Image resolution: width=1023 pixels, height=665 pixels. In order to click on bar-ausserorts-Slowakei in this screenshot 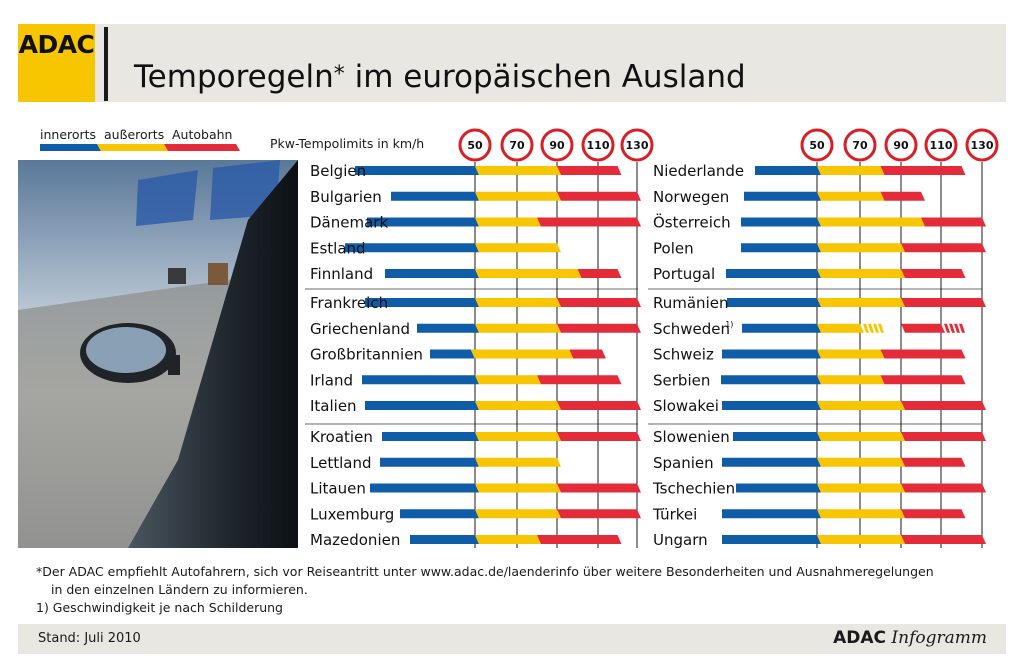, I will do `click(861, 405)`.